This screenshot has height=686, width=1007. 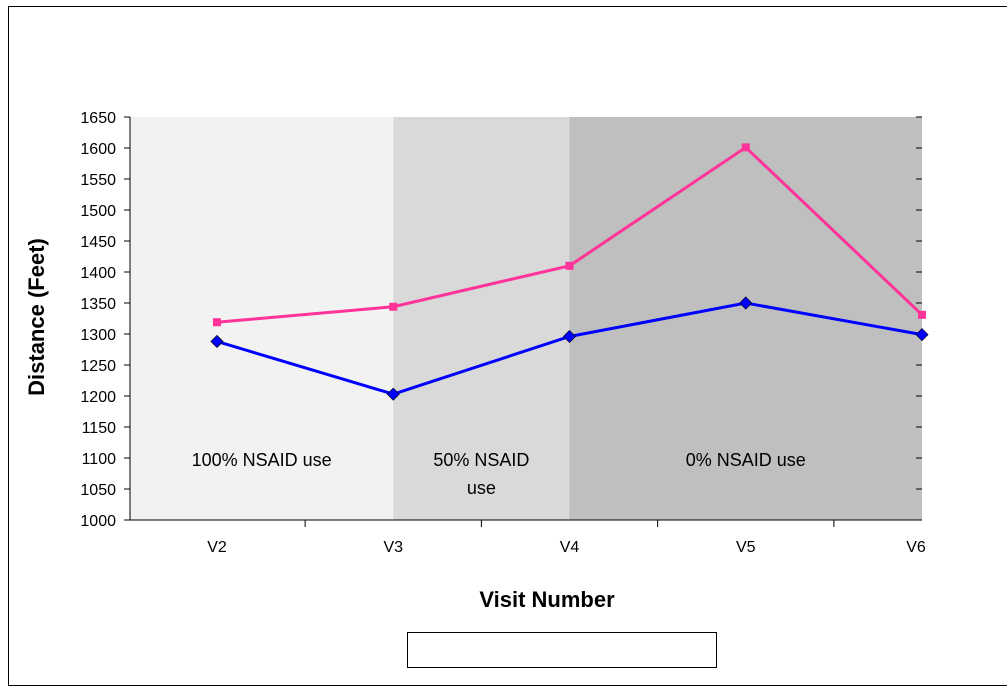 I want to click on nsaid-band-label-2: 0% NSAID use, so click(x=746, y=460).